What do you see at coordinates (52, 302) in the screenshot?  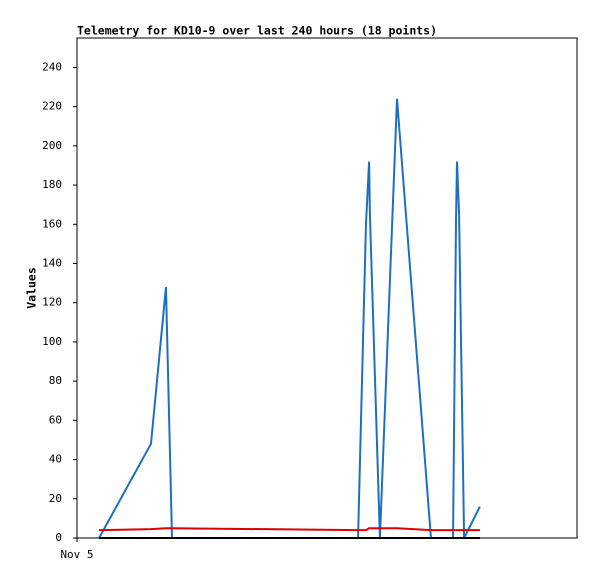 I see `y-tick-label: 120` at bounding box center [52, 302].